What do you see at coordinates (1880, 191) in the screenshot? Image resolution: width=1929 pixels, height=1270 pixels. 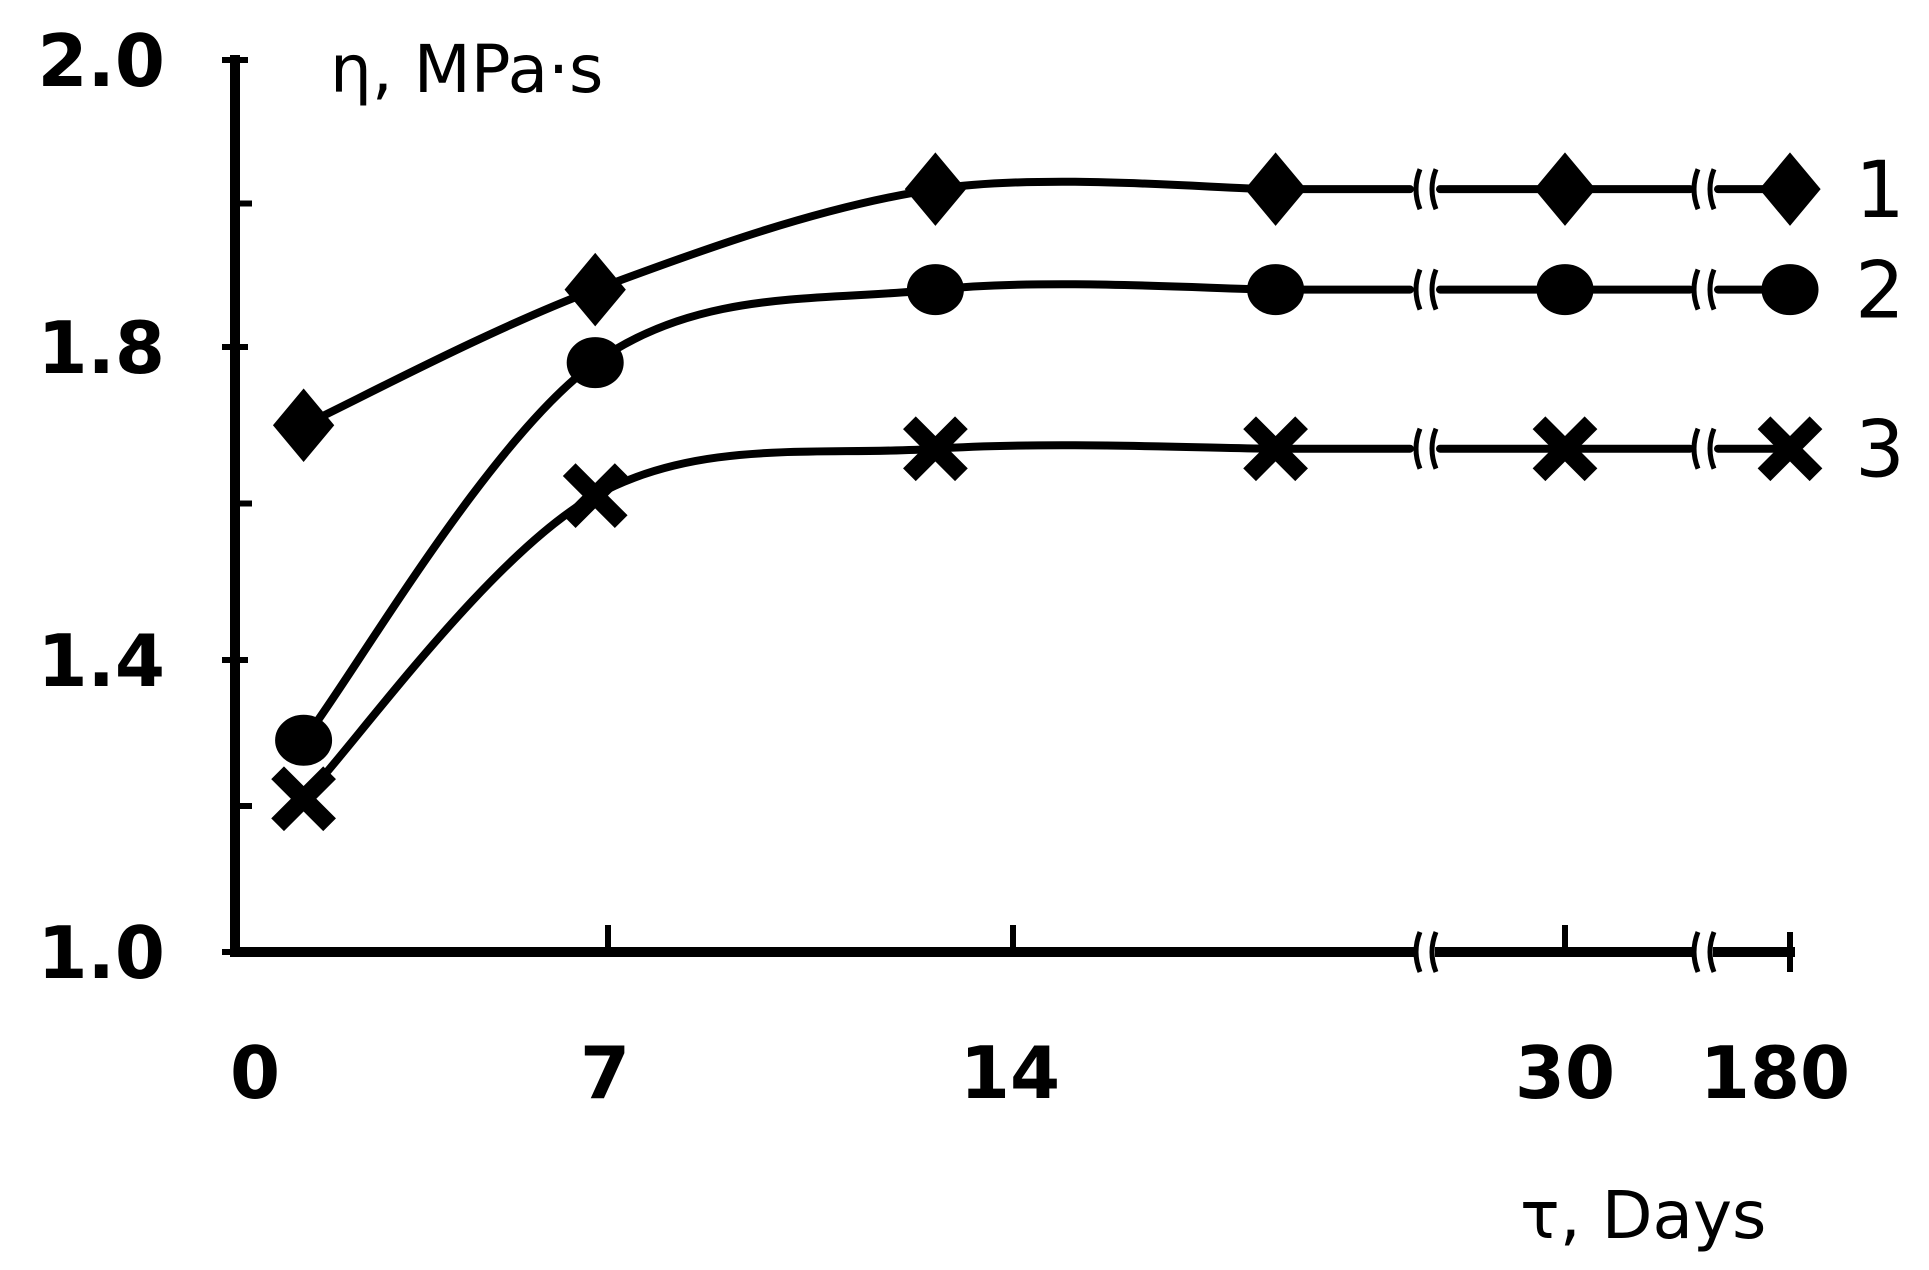 I see `series-label-1: 1` at bounding box center [1880, 191].